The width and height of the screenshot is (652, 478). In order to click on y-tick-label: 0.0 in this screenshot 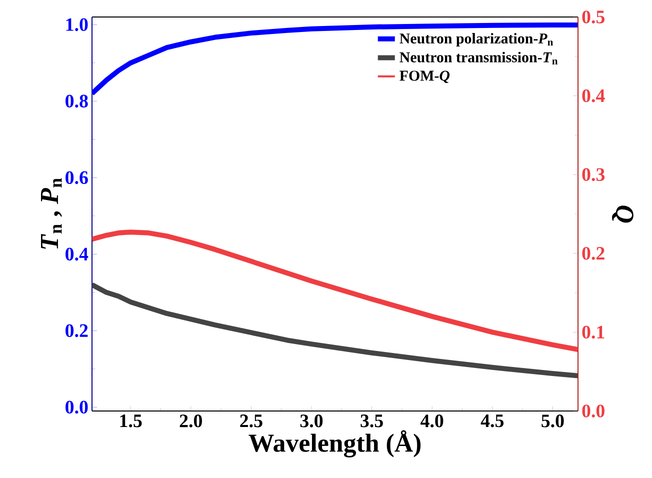, I will do `click(77, 407)`.